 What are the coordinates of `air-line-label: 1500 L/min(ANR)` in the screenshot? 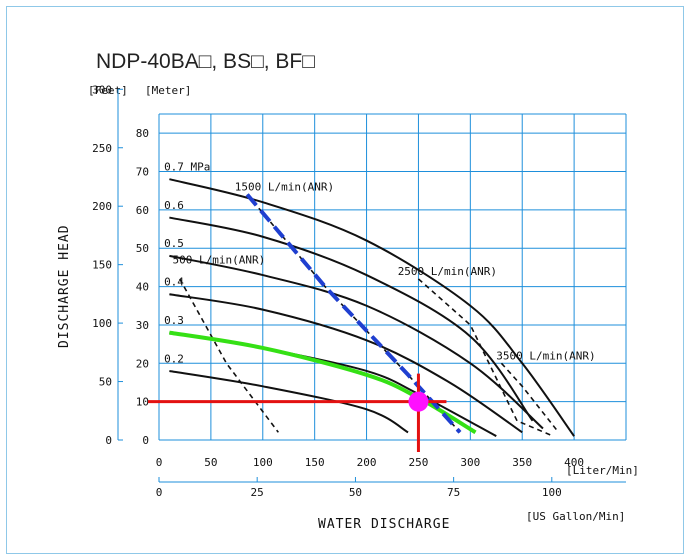 It's located at (284, 187).